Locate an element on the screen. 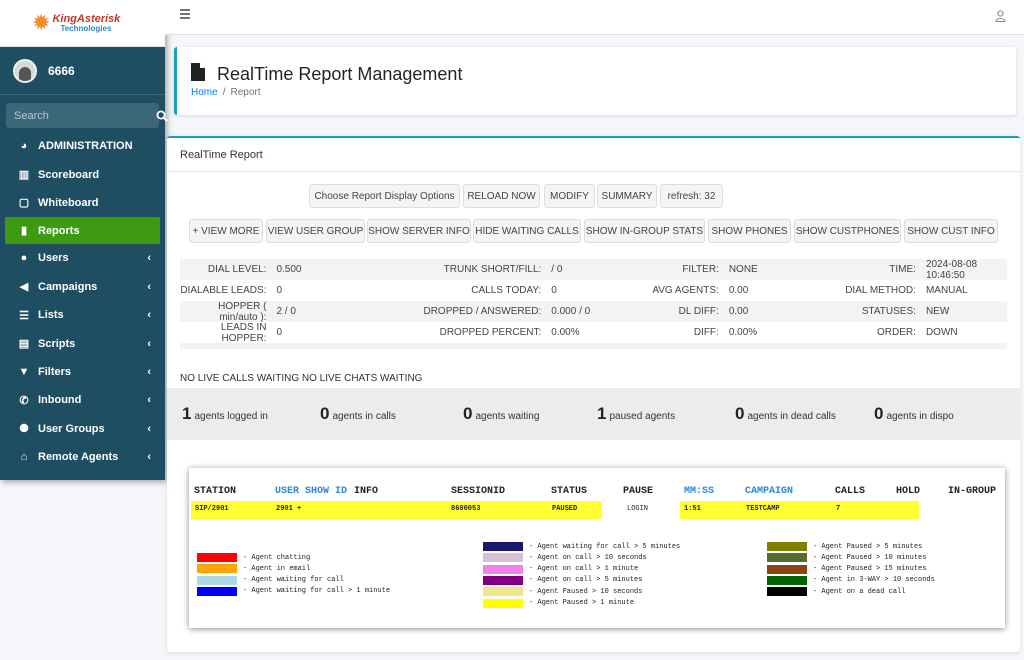 Image resolution: width=1024 pixels, height=660 pixels. stat-value: / 0 is located at coordinates (557, 269).